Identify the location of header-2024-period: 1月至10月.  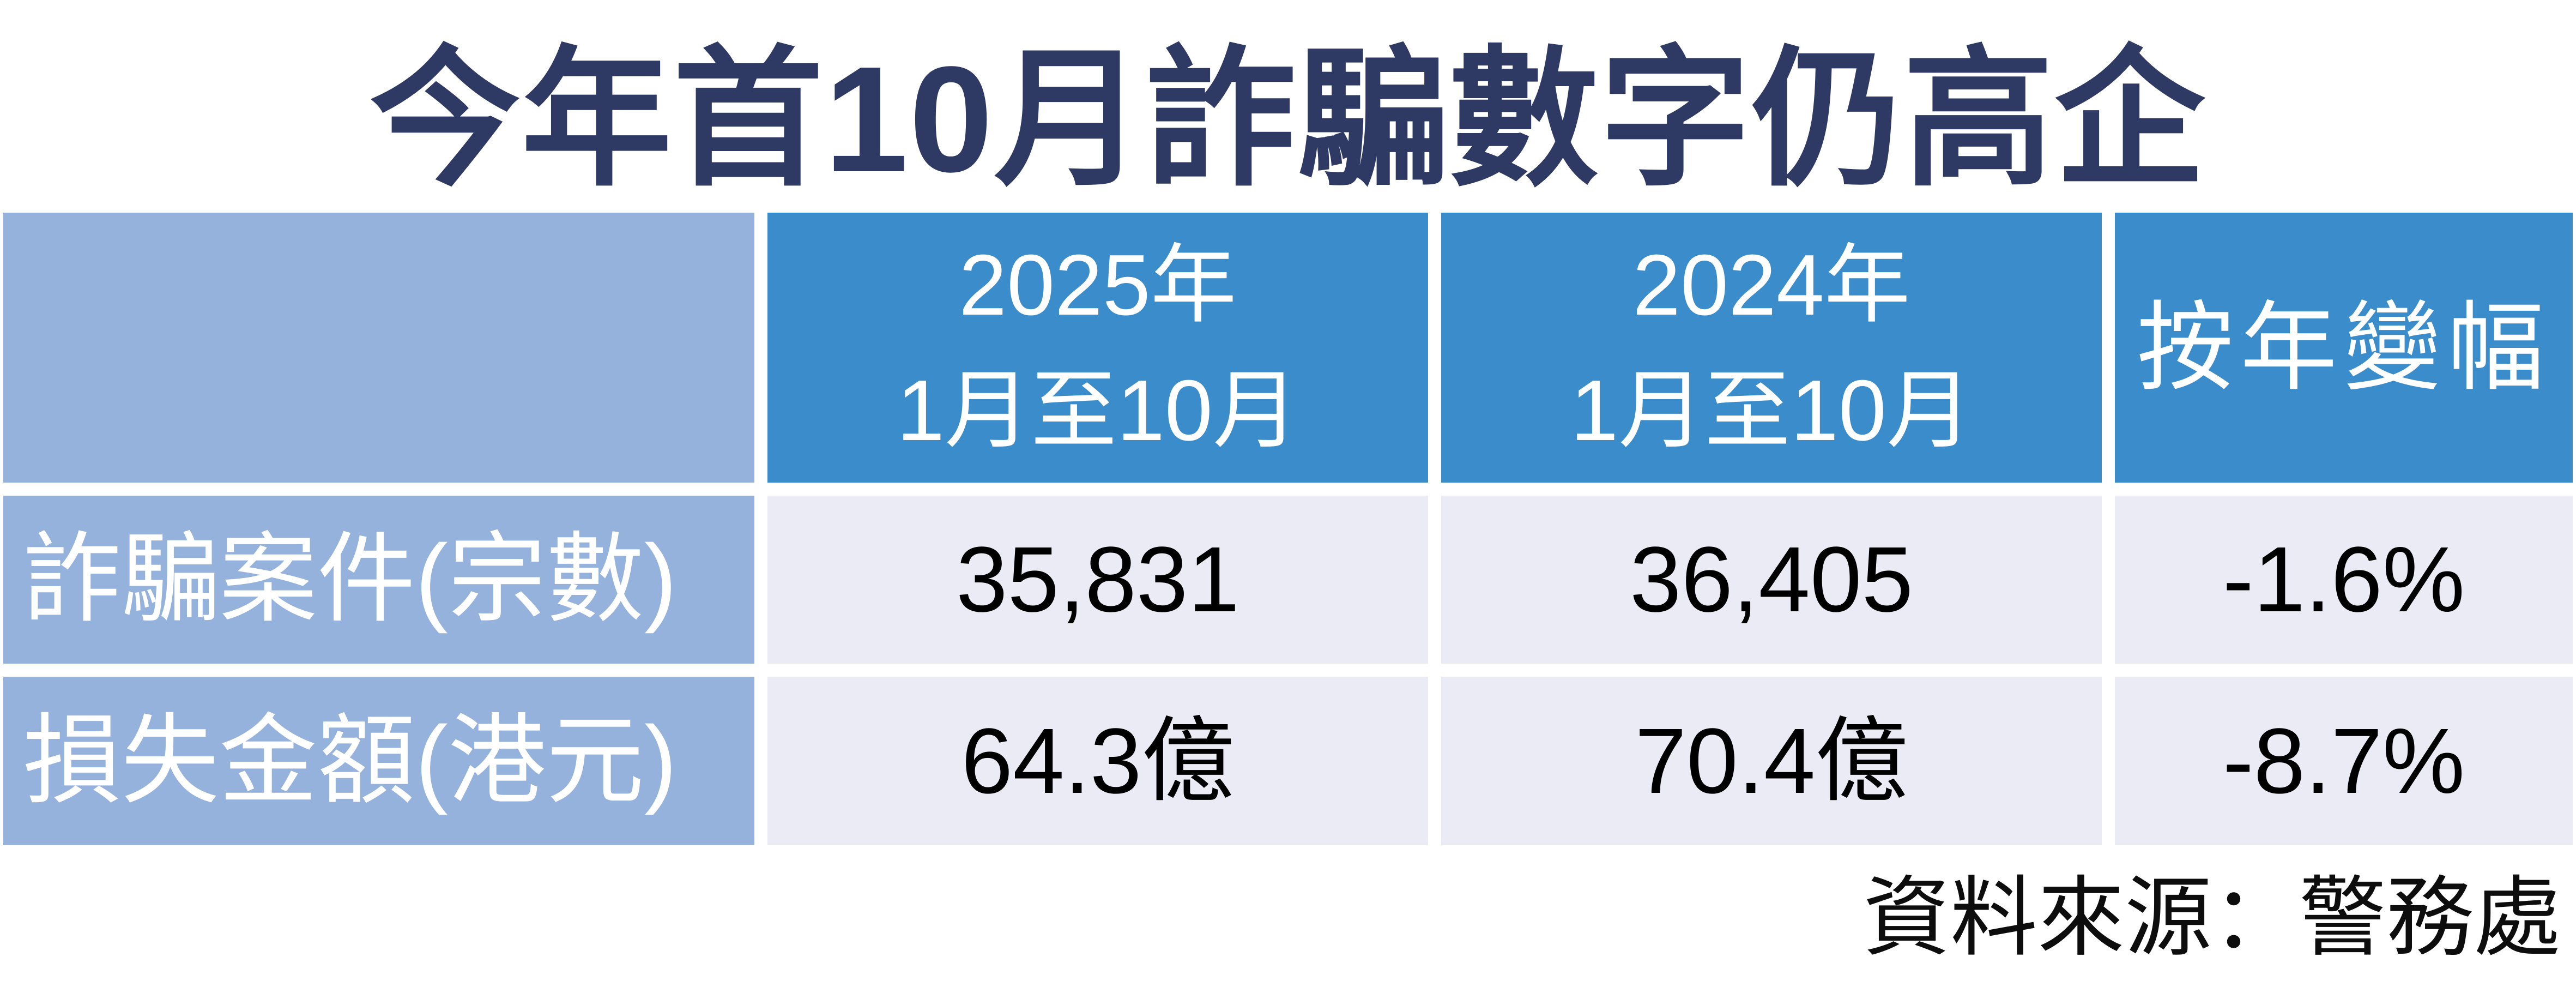
(1771, 410).